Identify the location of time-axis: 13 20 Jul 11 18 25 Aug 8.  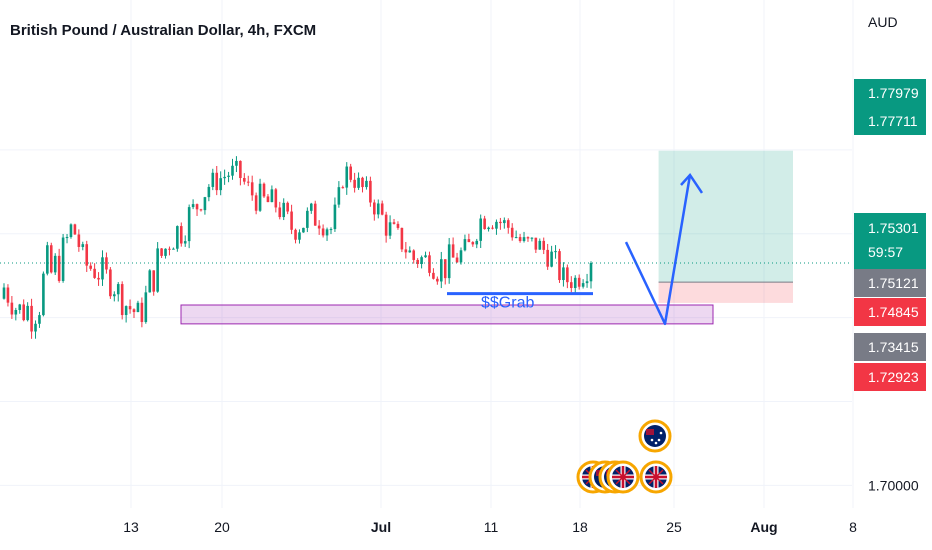
(490, 527).